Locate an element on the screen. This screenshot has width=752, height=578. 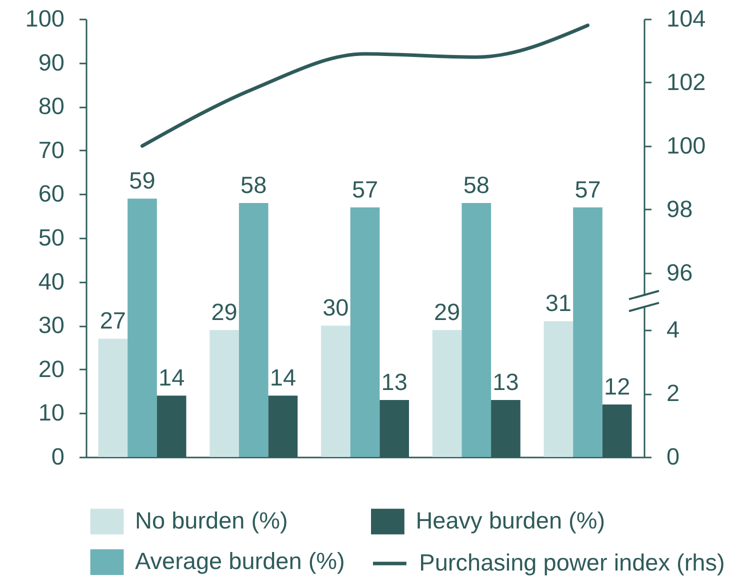
data-label: 31 is located at coordinates (558, 303).